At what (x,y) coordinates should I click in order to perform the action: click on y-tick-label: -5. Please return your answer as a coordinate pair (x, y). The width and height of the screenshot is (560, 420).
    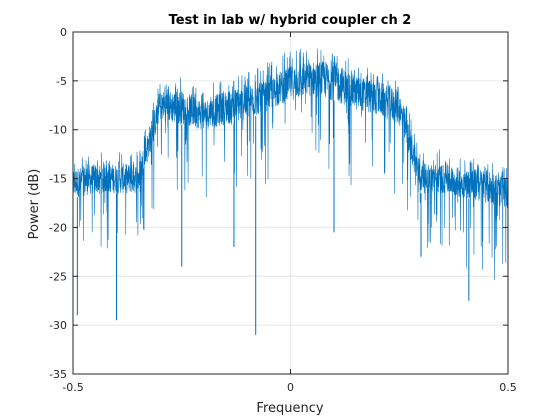
    Looking at the image, I should click on (61, 81).